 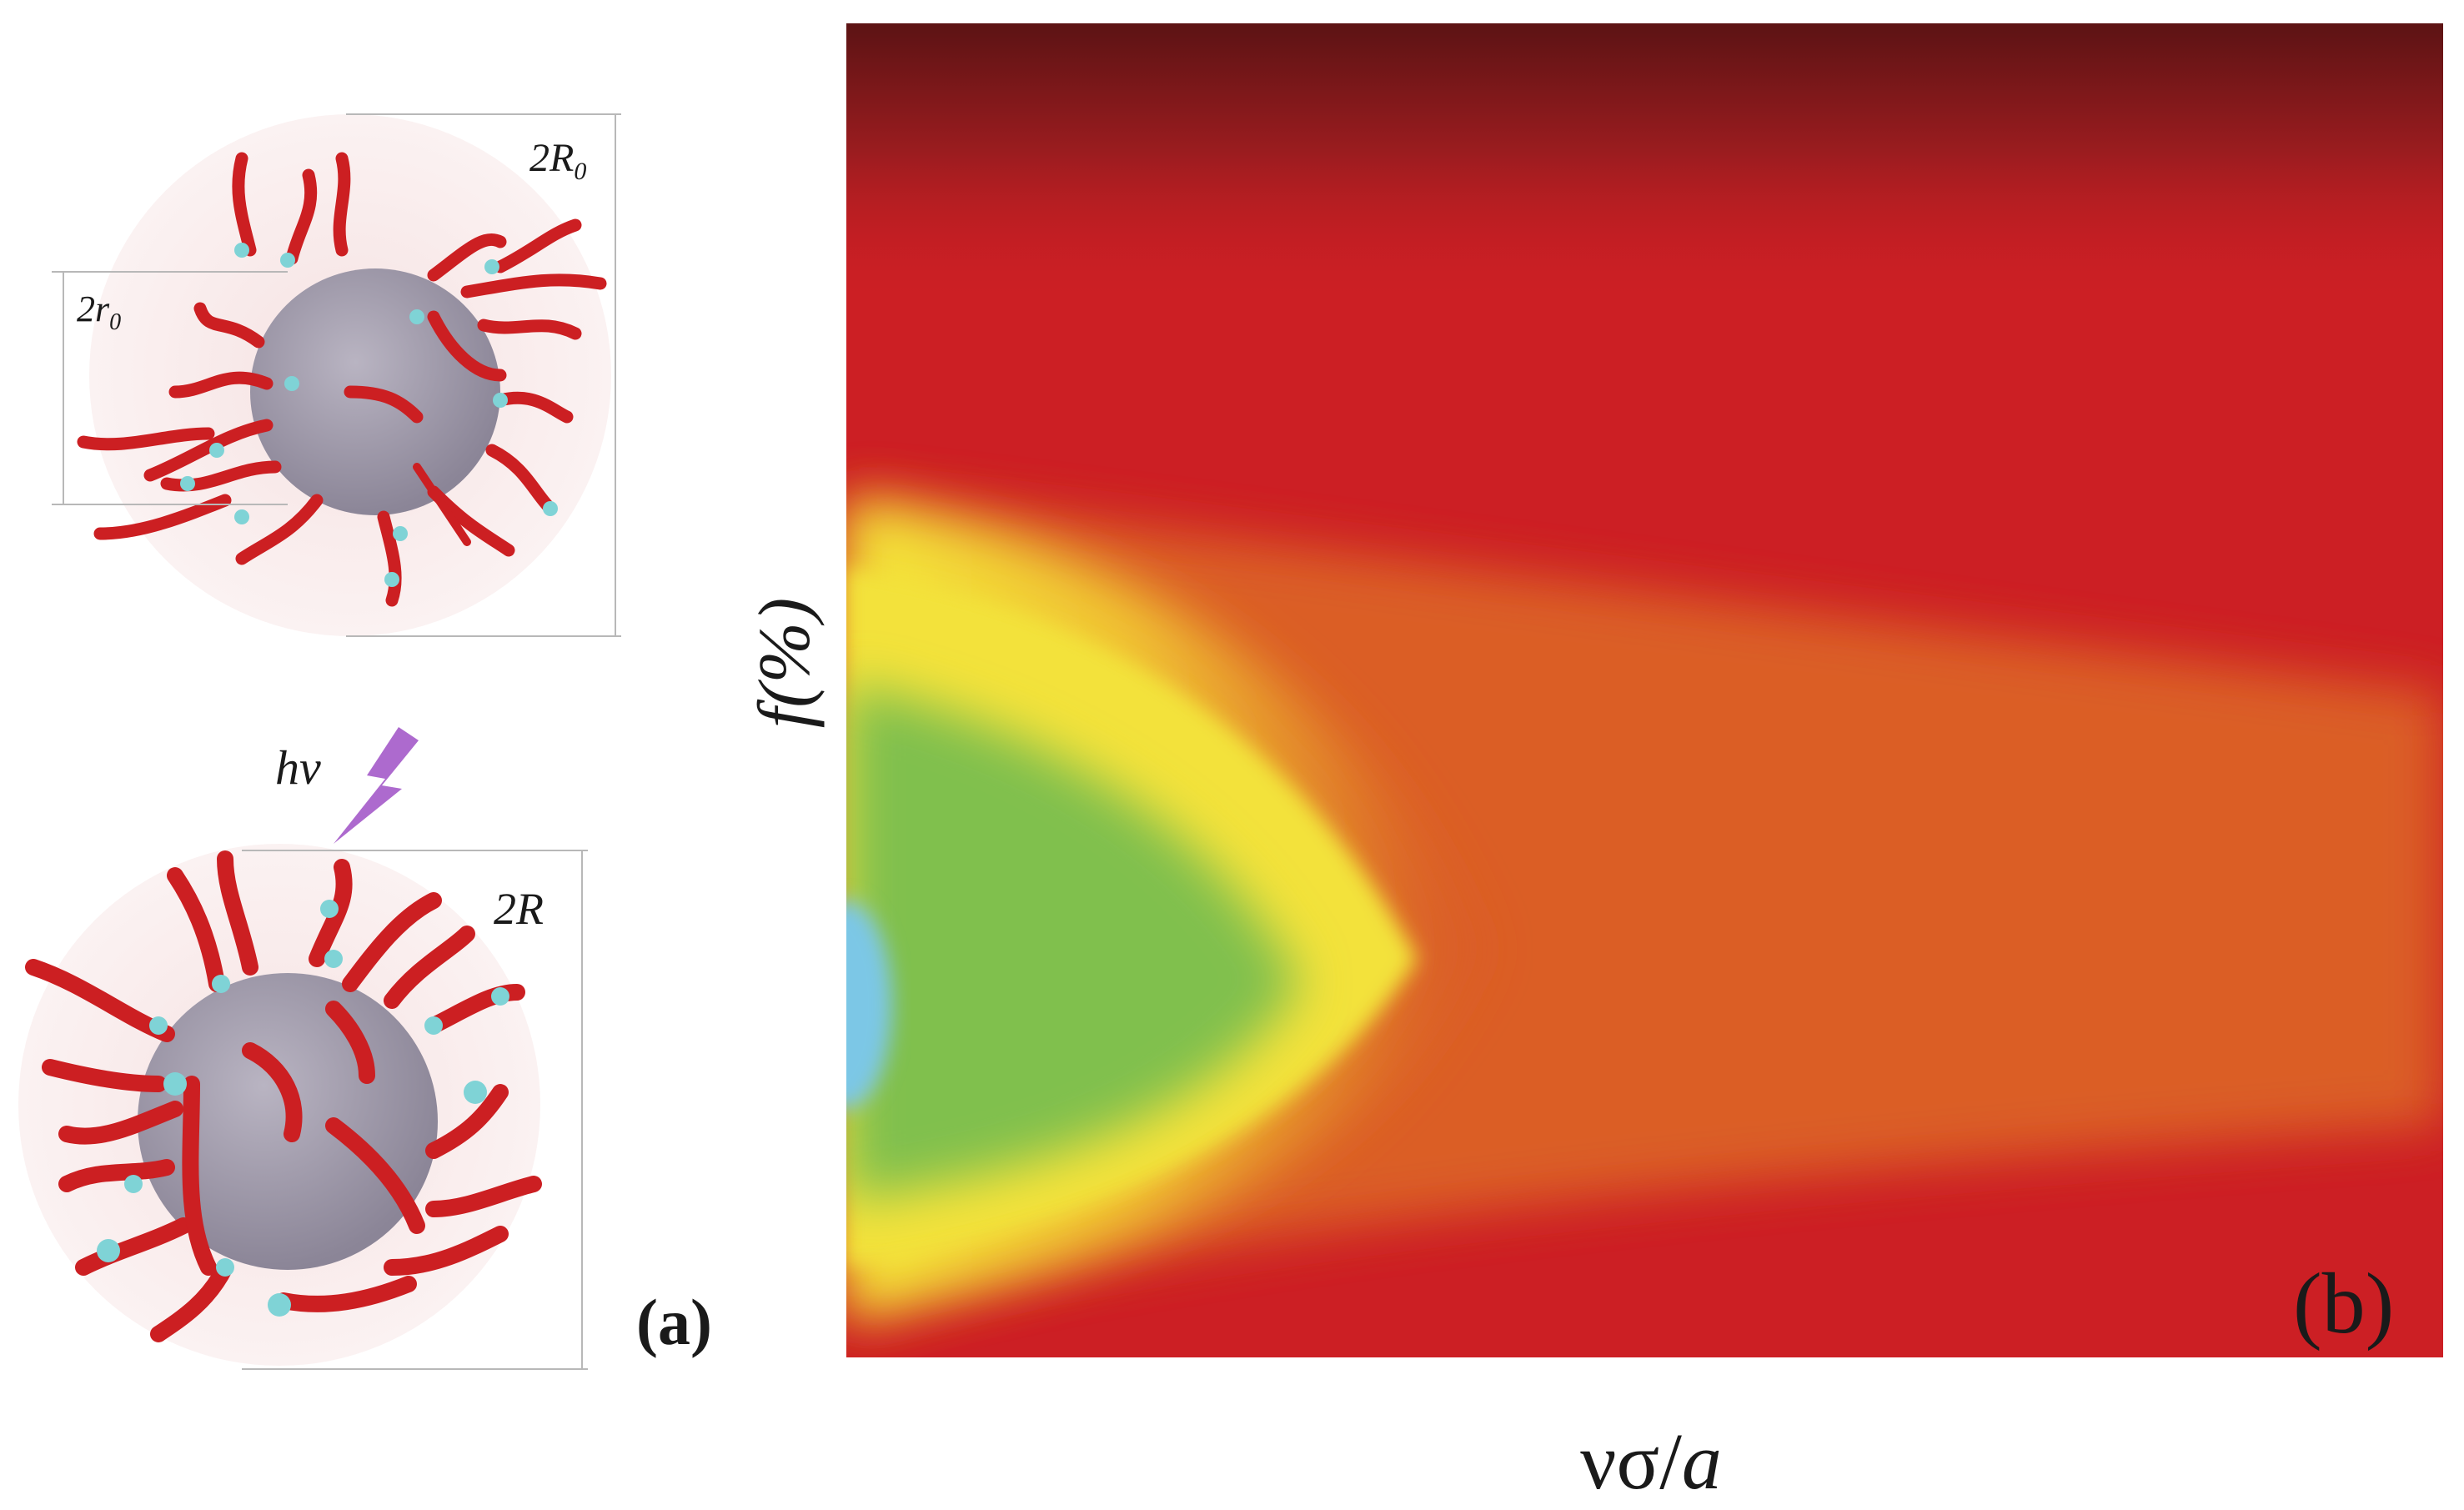 I want to click on panel-a-label: (a), so click(x=674, y=1322).